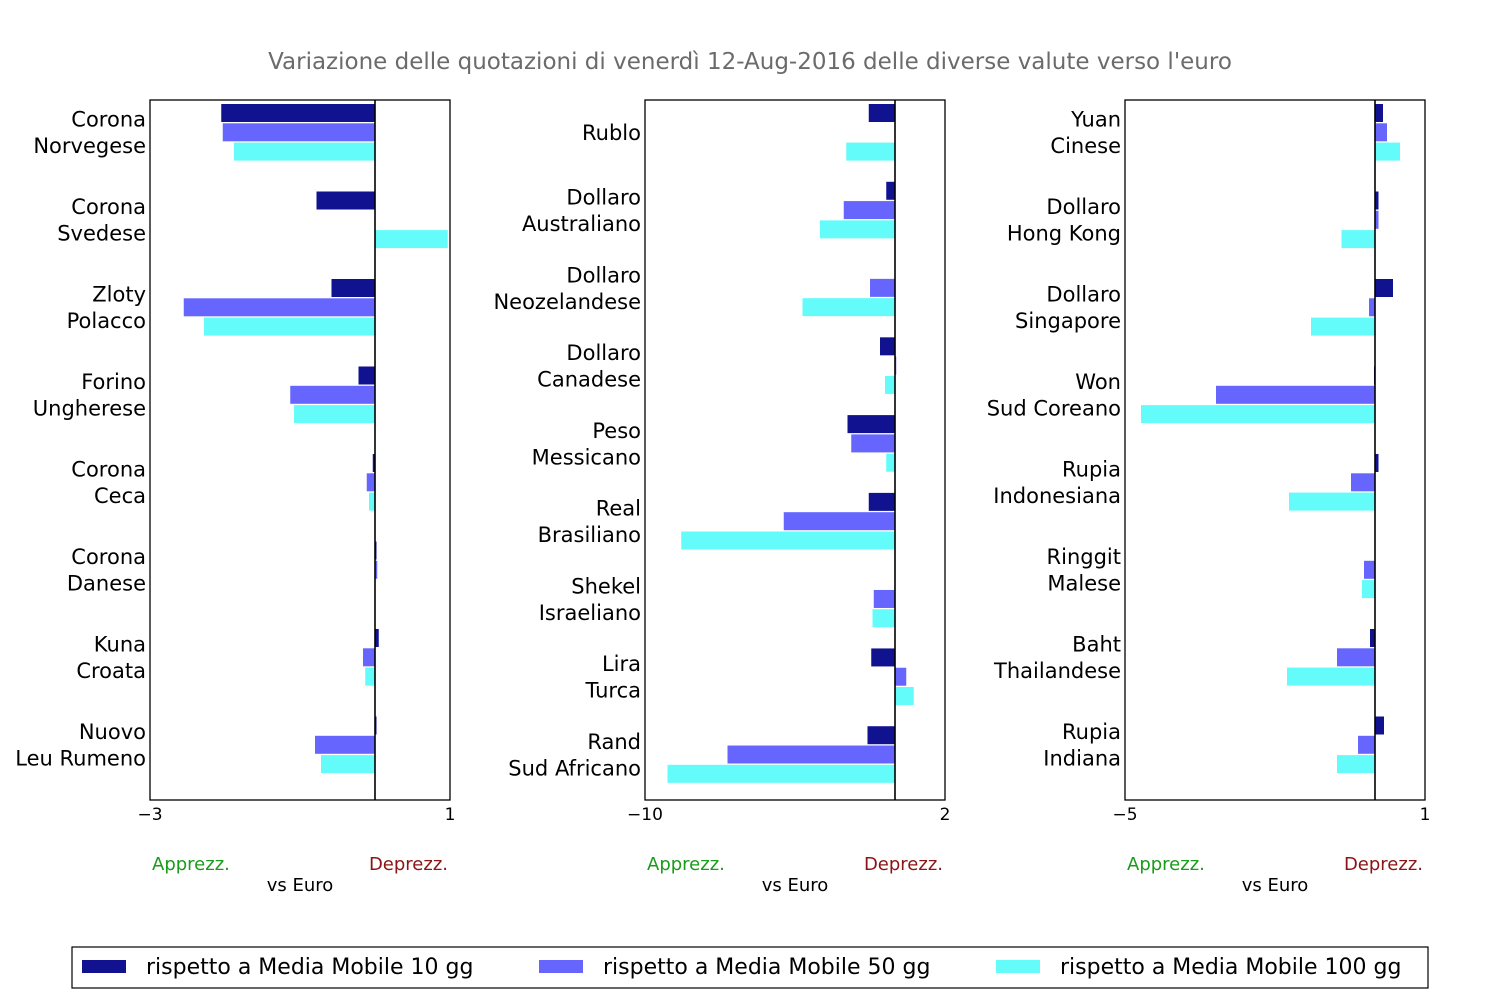 Image resolution: width=1500 pixels, height=1000 pixels. Describe the element at coordinates (766, 967) in the screenshot. I see `legend-label-2: rispetto a Media Mobile 50 gg` at that location.